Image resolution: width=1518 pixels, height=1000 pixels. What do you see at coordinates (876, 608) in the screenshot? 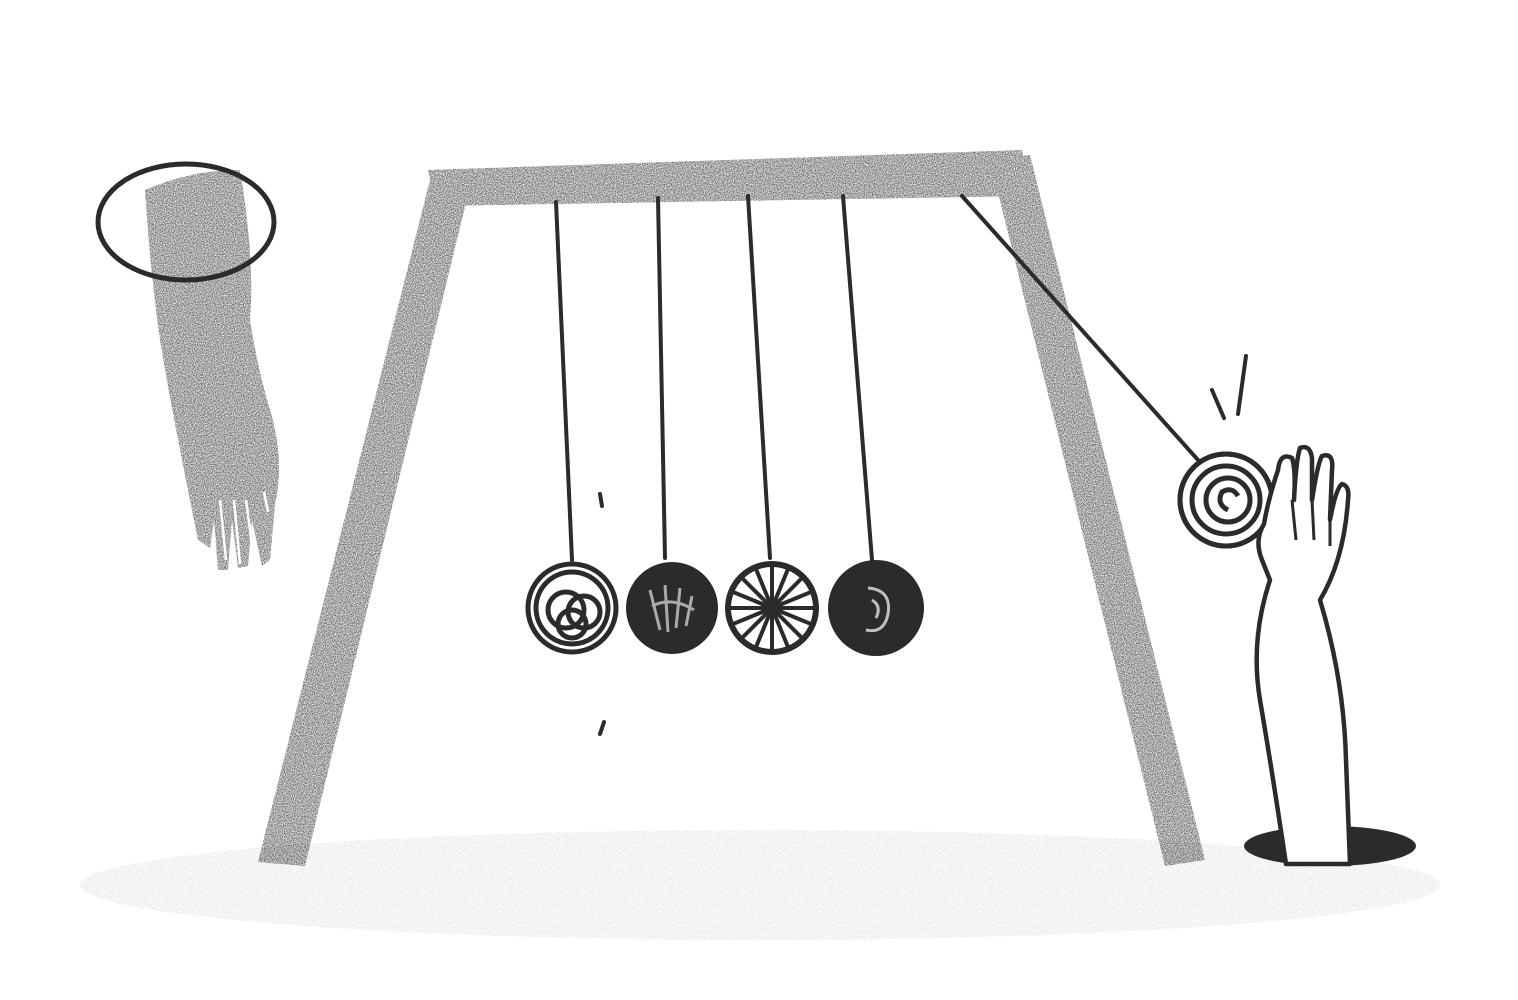
I see `pendulum-ball-swirl` at bounding box center [876, 608].